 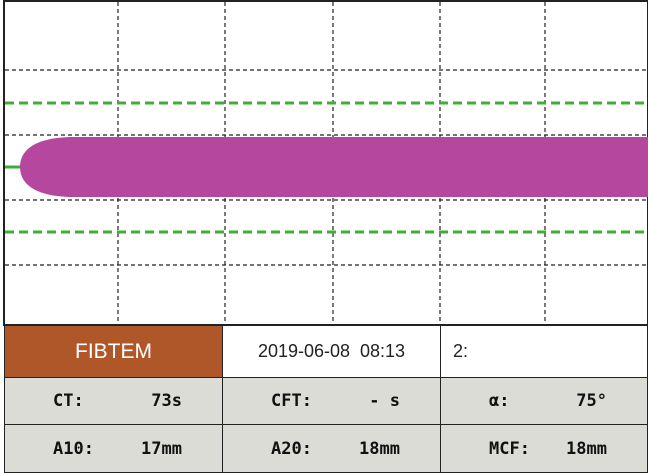 What do you see at coordinates (113, 448) in the screenshot?
I see `parameter-cell: A10: 17mm` at bounding box center [113, 448].